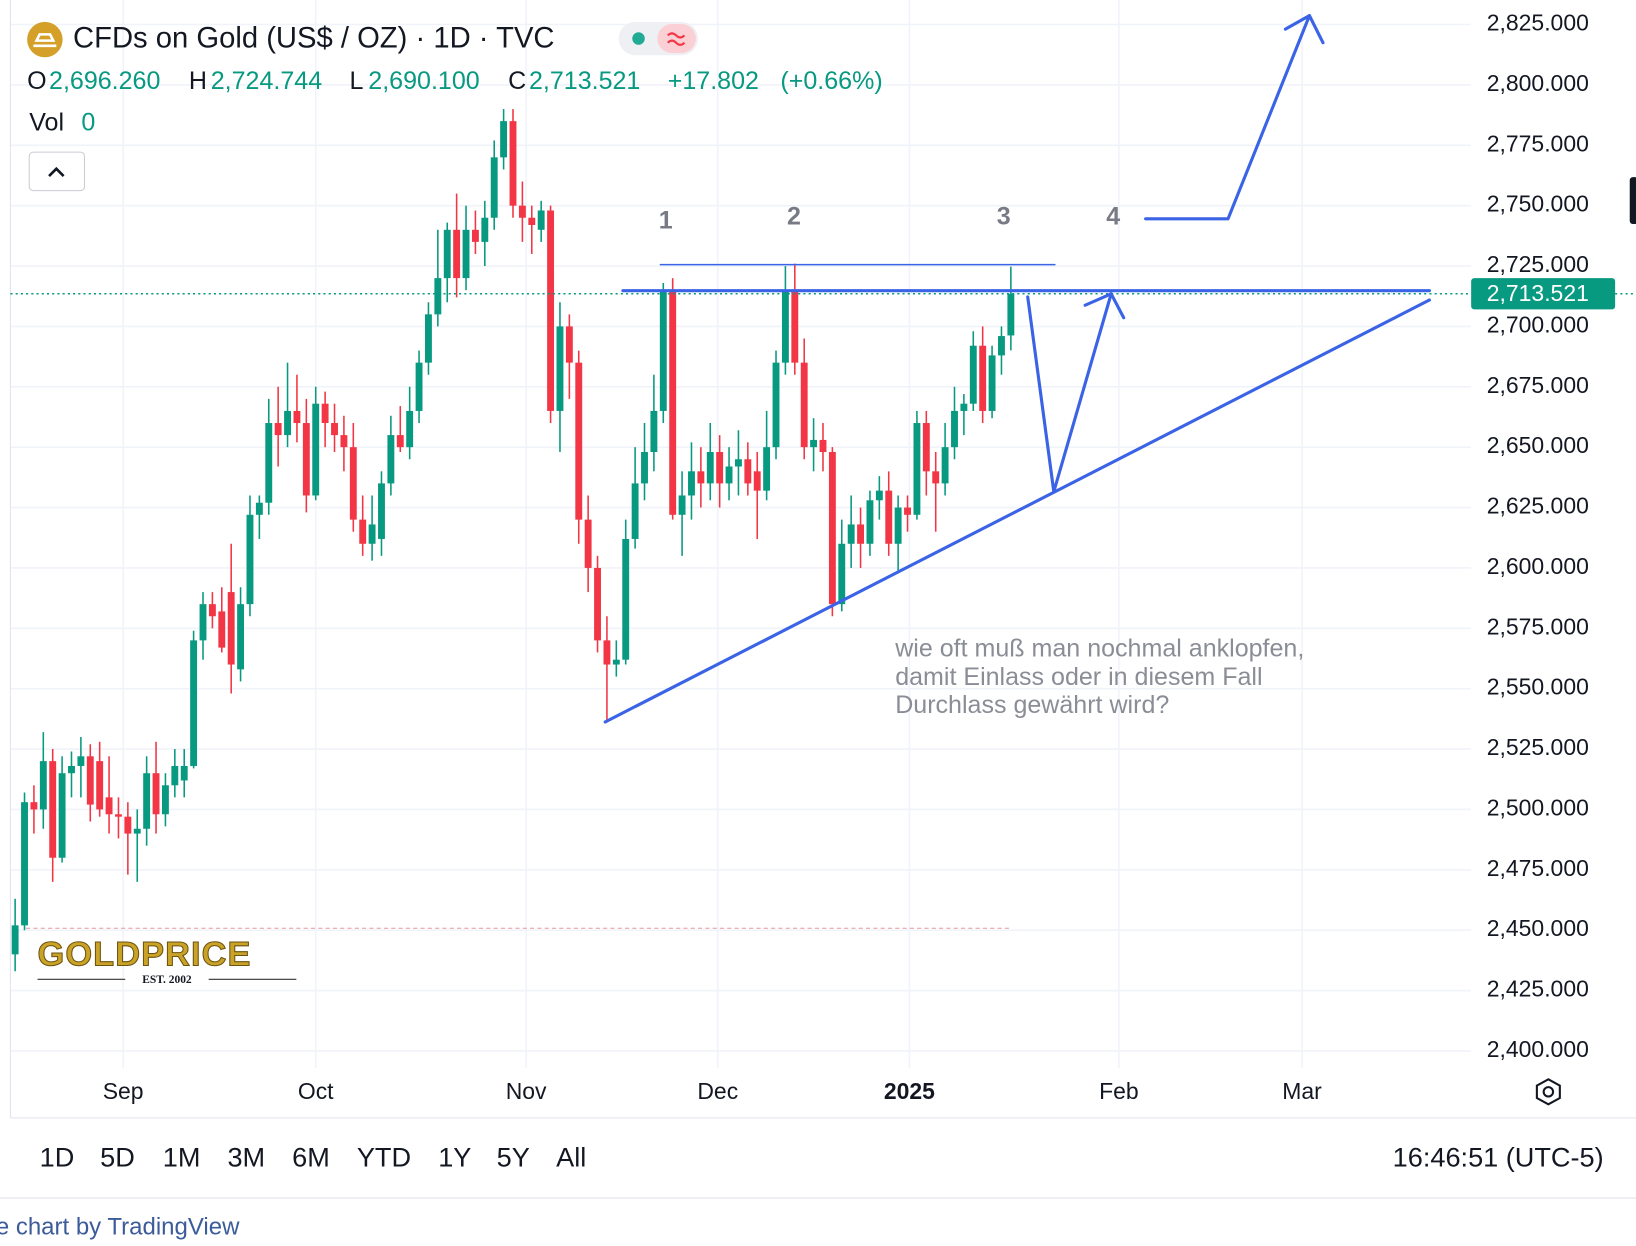  What do you see at coordinates (117, 1157) in the screenshot?
I see `range-button: 5D` at bounding box center [117, 1157].